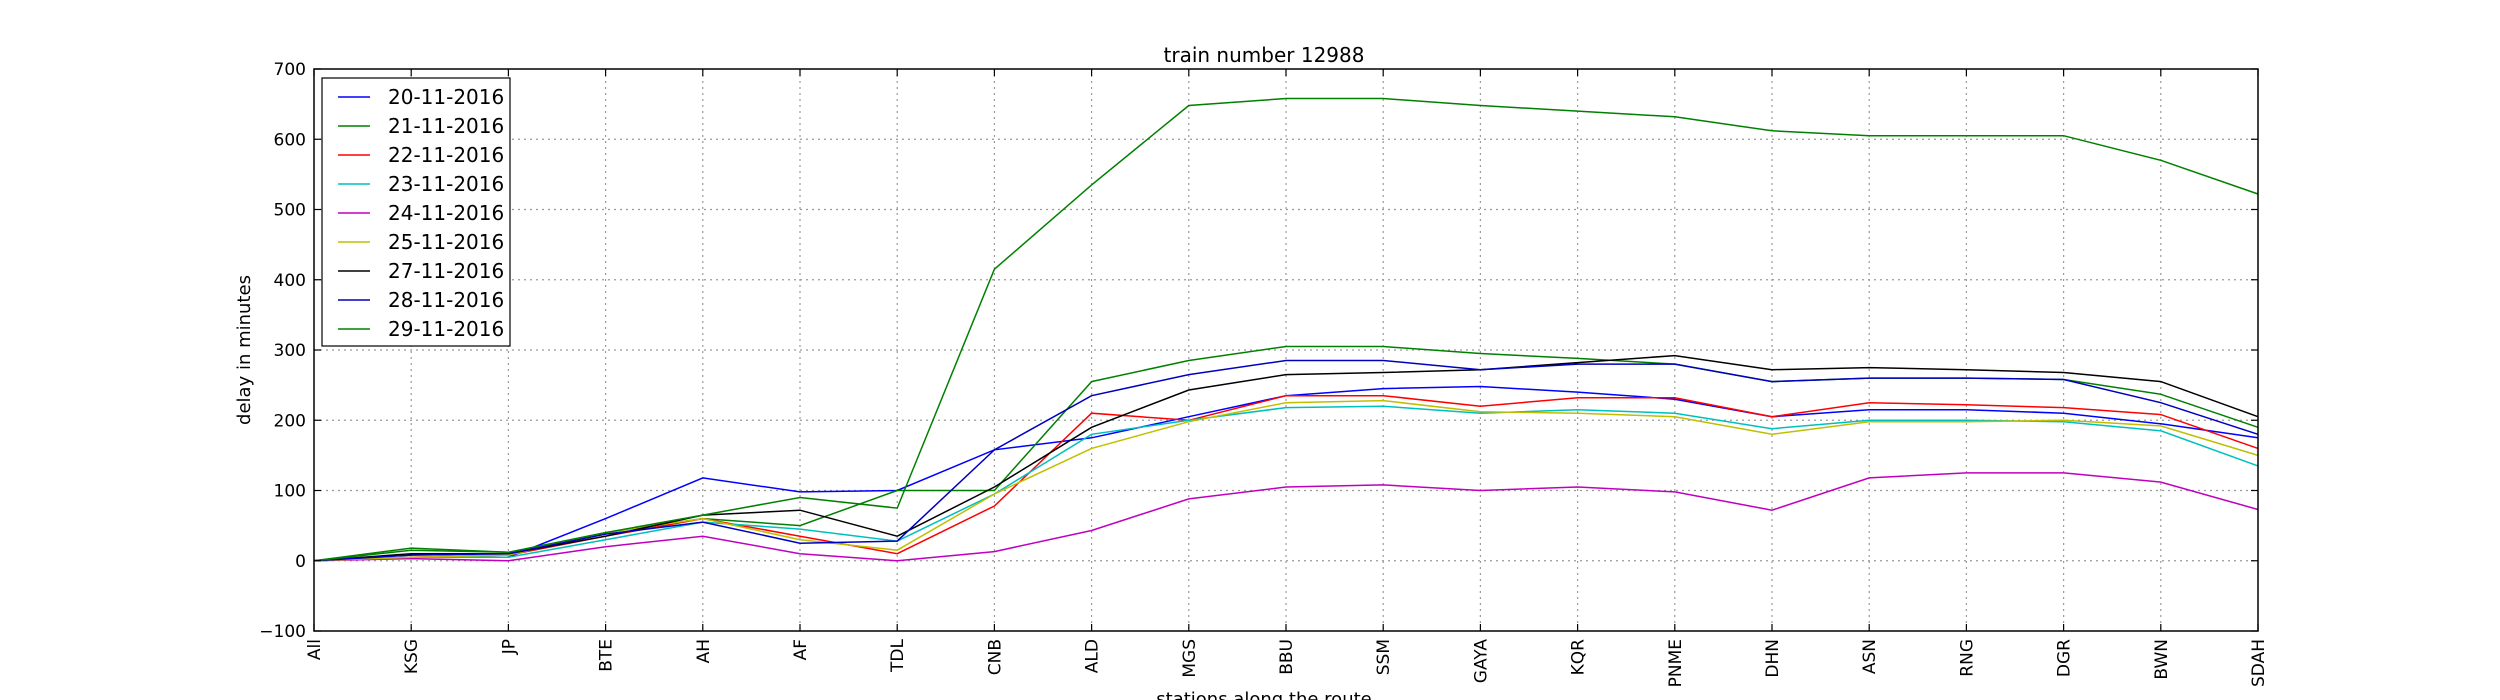 The image size is (2500, 700). I want to click on x-tick-label: GAYA, so click(1481, 661).